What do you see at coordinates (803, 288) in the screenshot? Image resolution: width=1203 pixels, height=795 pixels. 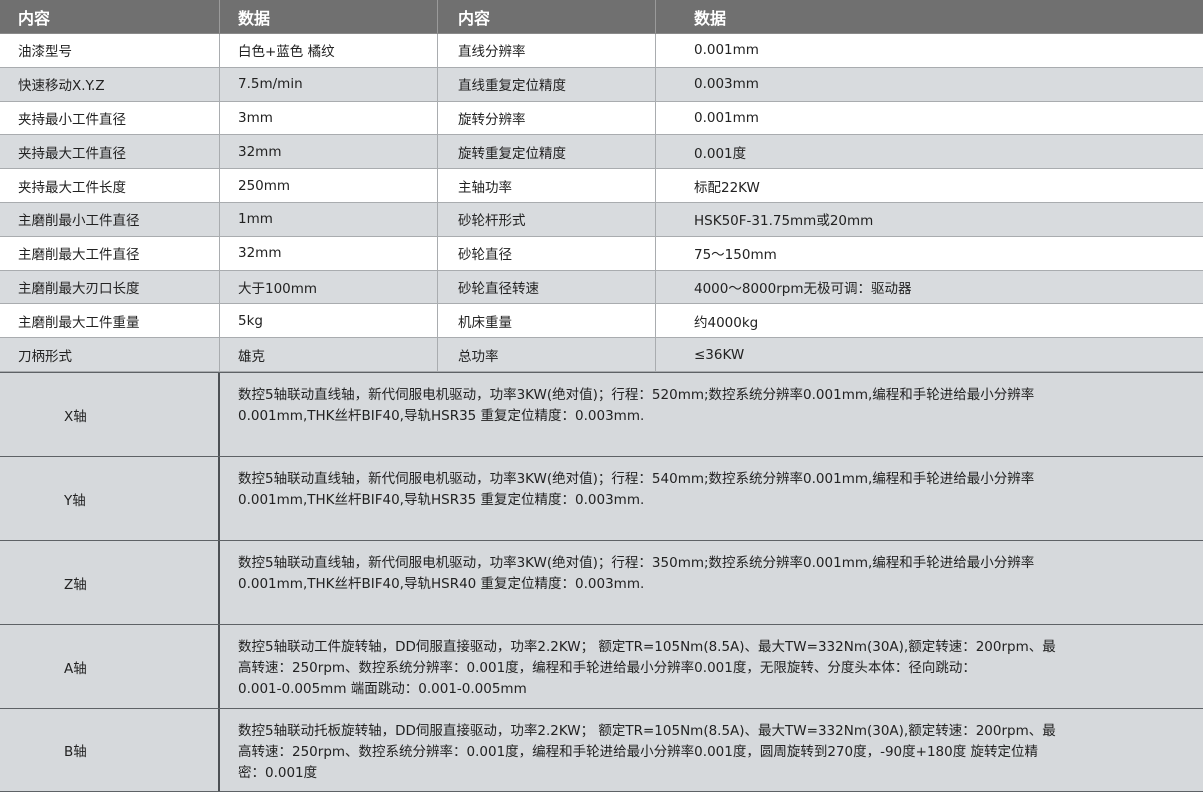 I see `table-cell: 4000～8000rpm无极可调：驱动器` at bounding box center [803, 288].